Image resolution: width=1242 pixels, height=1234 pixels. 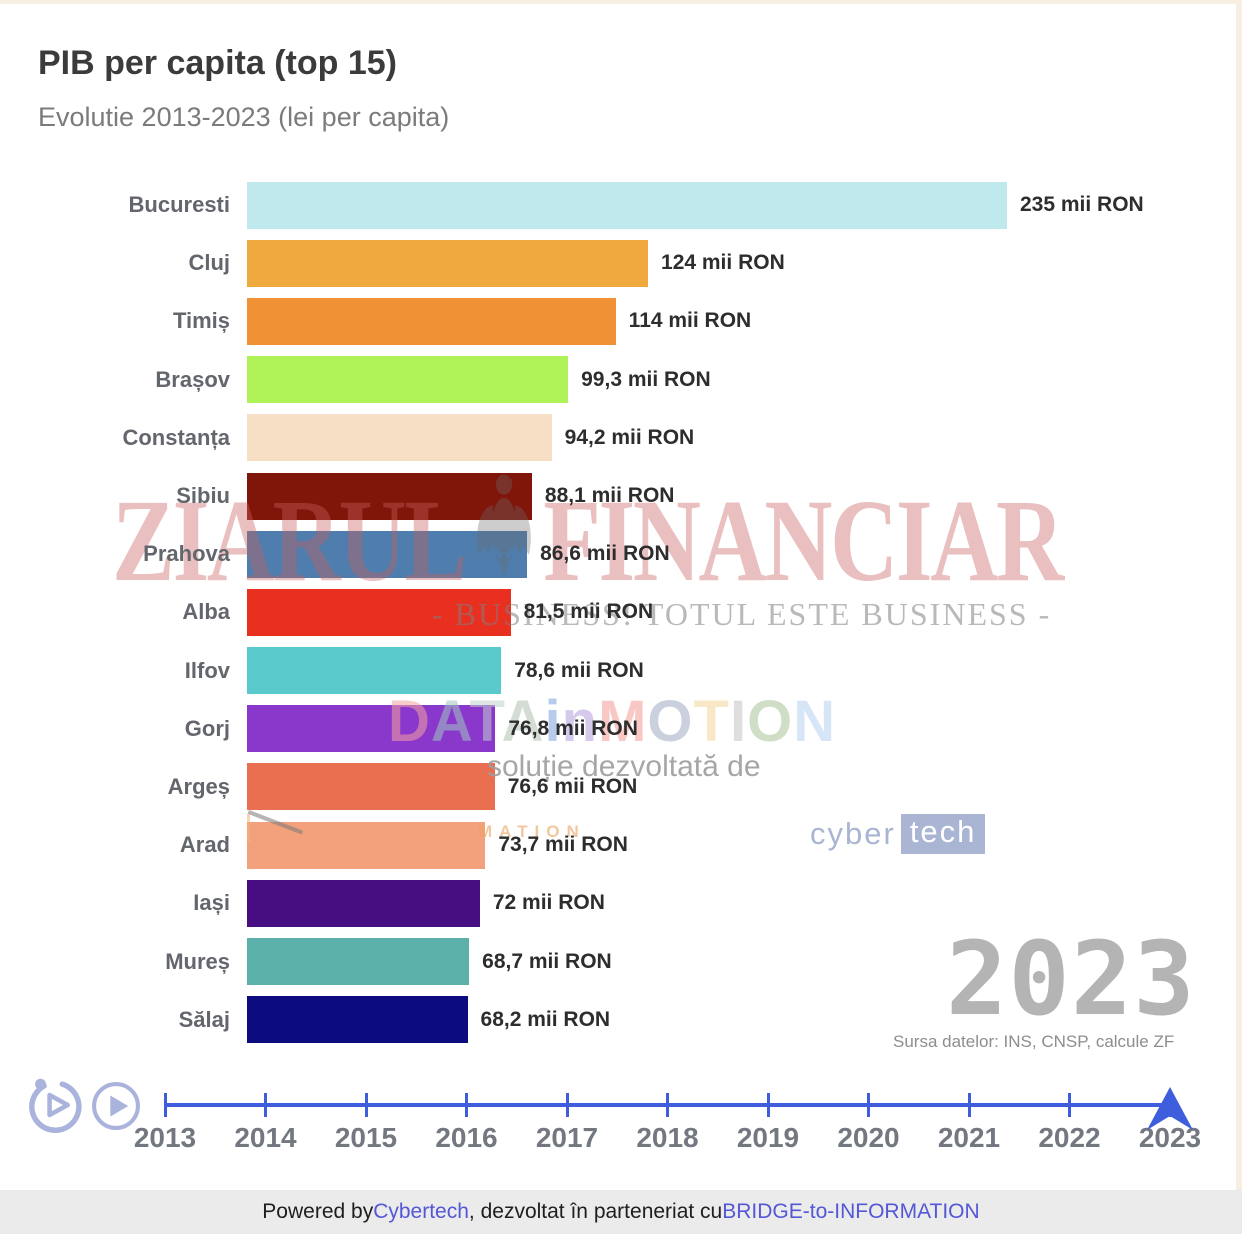 What do you see at coordinates (165, 1137) in the screenshot?
I see `timeline-year-2013: 2013` at bounding box center [165, 1137].